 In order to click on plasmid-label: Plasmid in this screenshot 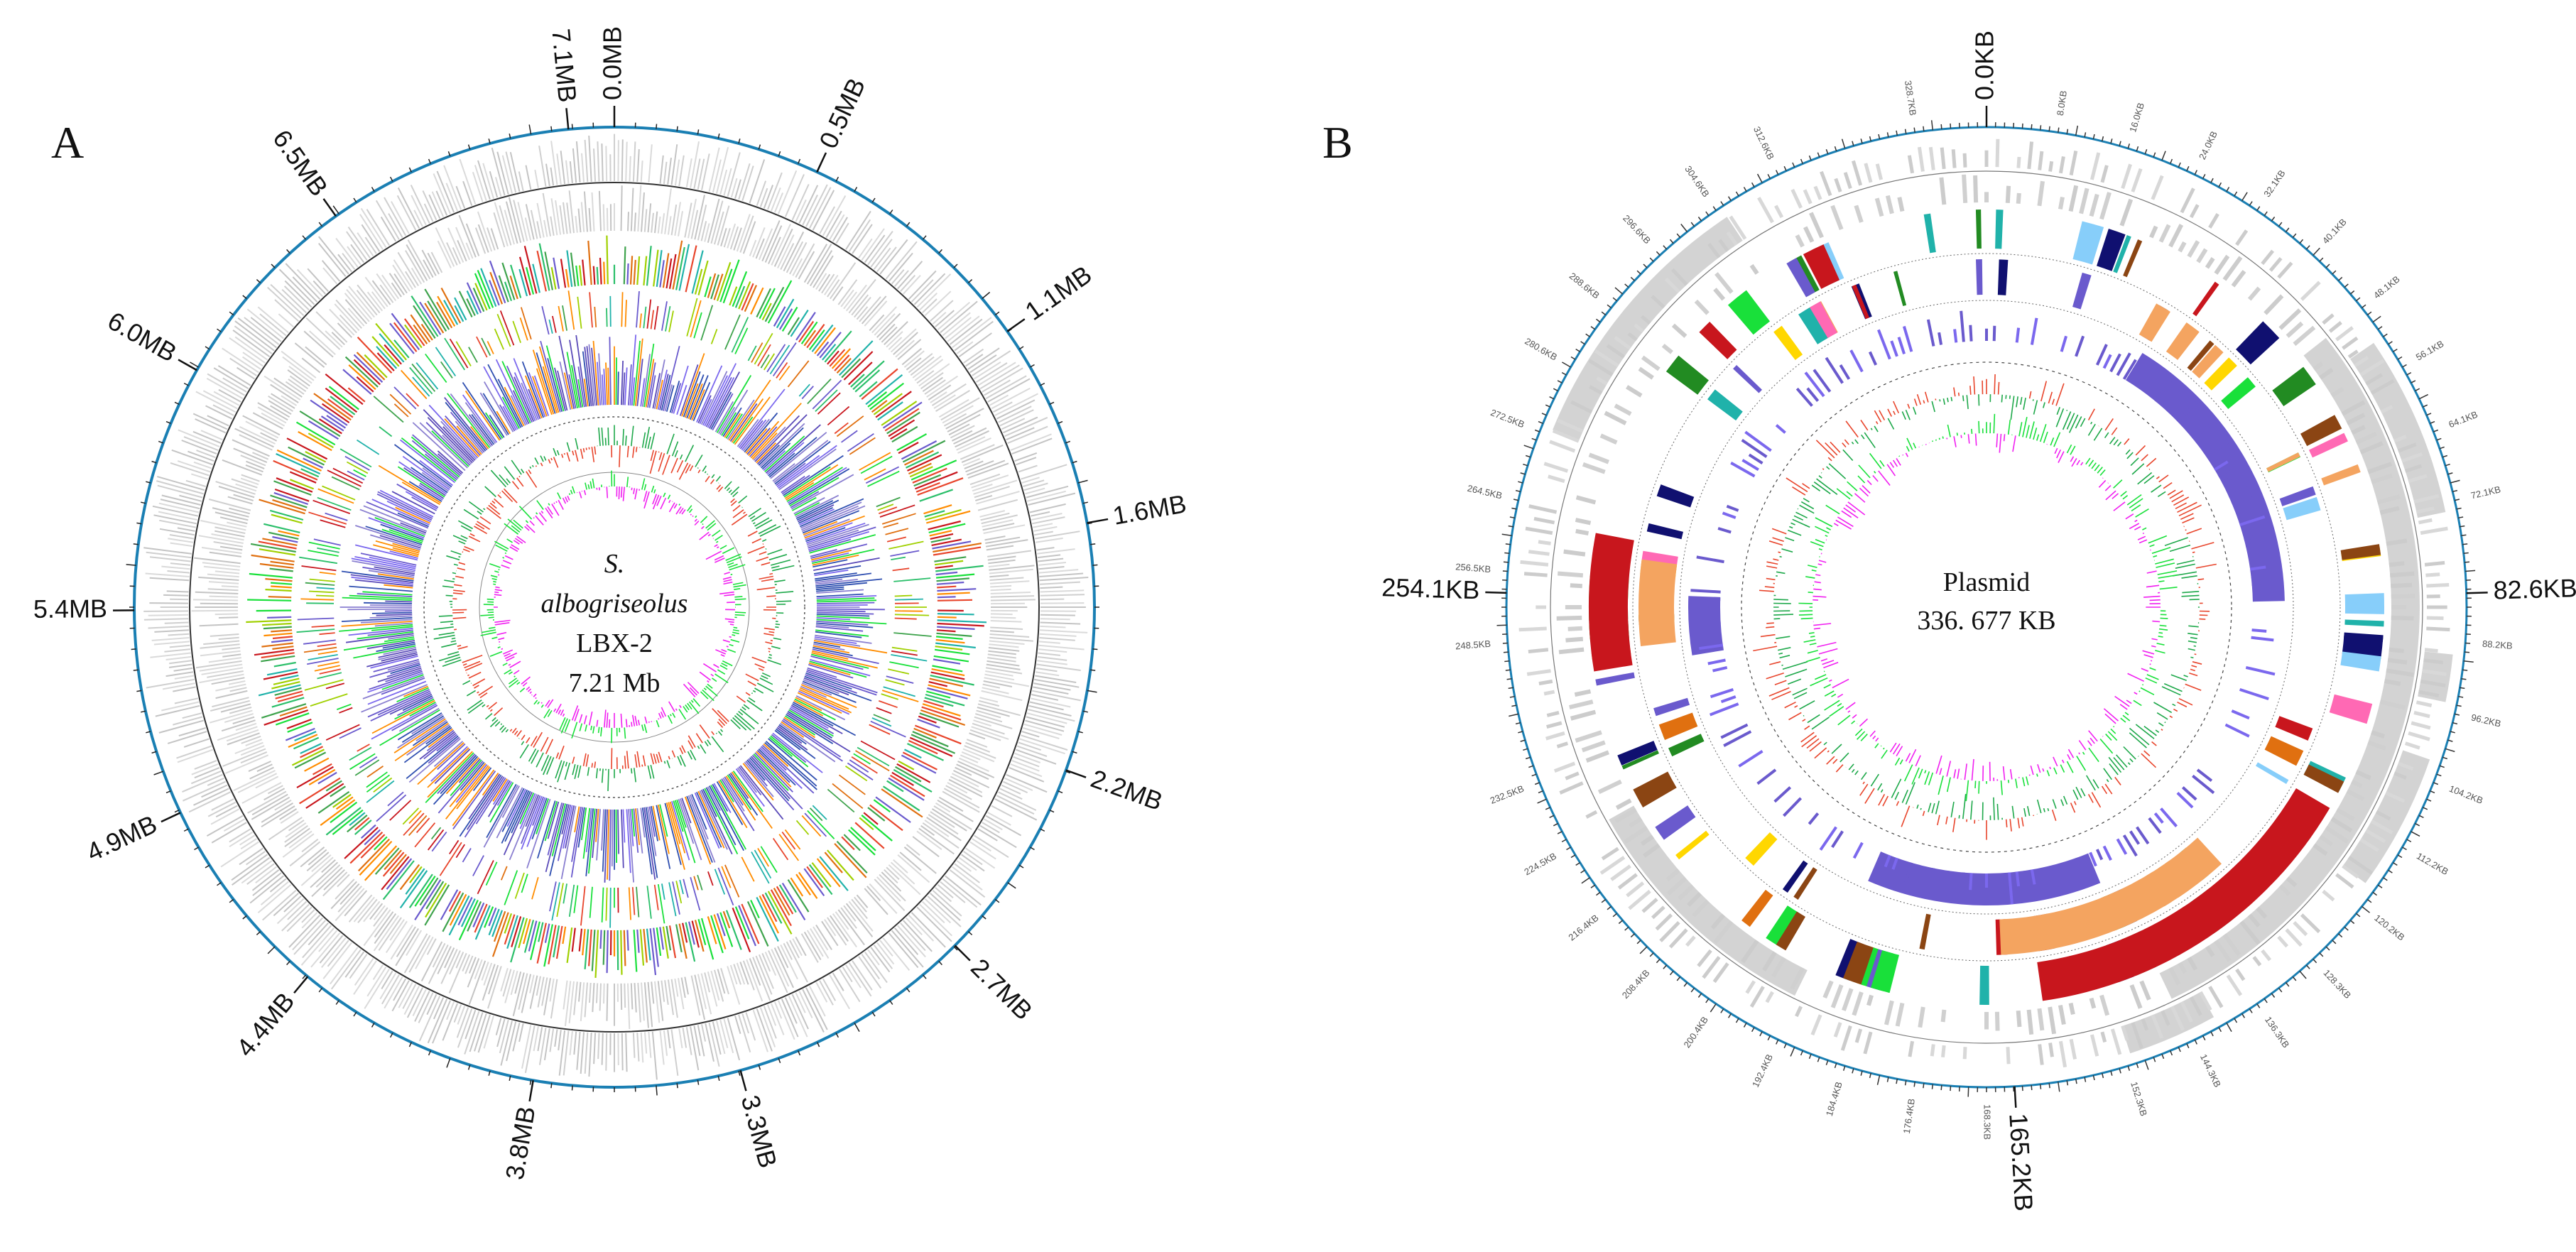, I will do `click(1986, 582)`.